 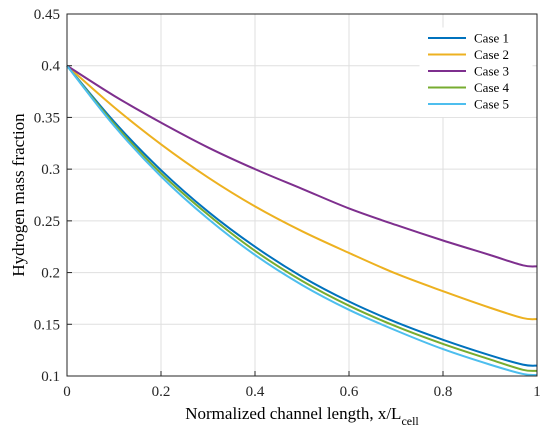 I want to click on x-axis-title-main: Normalized channel length, x/L, so click(x=293, y=413).